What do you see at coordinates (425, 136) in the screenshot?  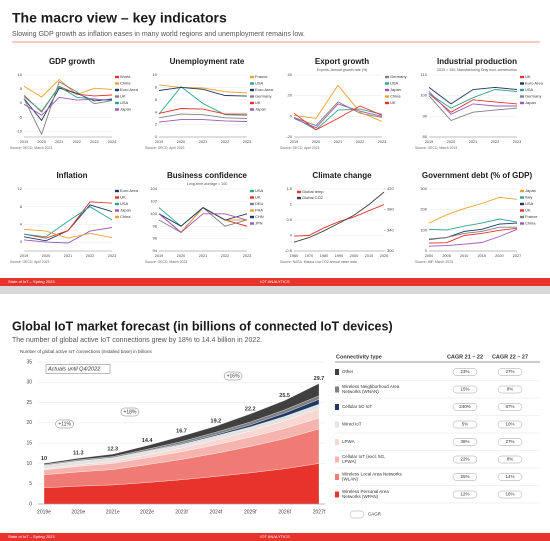 I see `y-tick-label: 80` at bounding box center [425, 136].